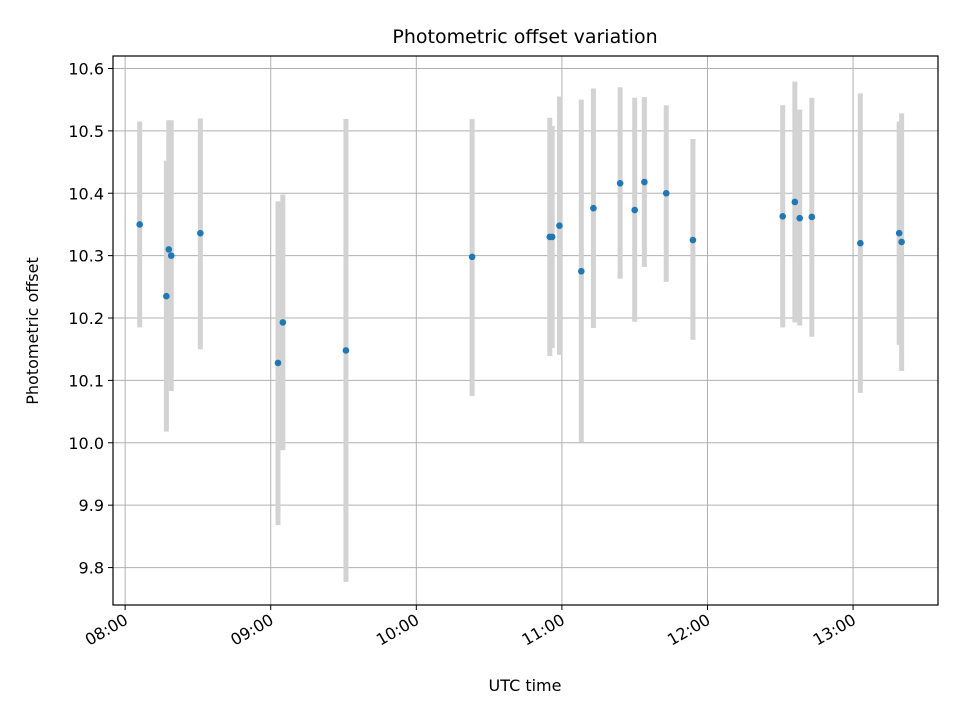 The width and height of the screenshot is (960, 720). Describe the element at coordinates (91, 505) in the screenshot. I see `y-tick-label: 9.9` at that location.